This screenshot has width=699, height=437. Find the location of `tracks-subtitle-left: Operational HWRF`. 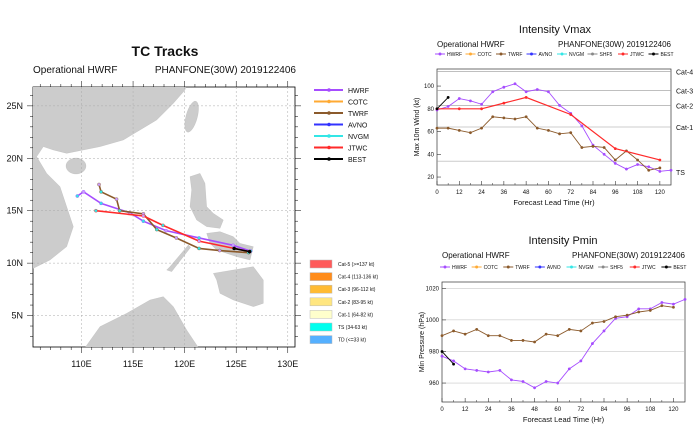

tracks-subtitle-left: Operational HWRF is located at coordinates (75, 70).